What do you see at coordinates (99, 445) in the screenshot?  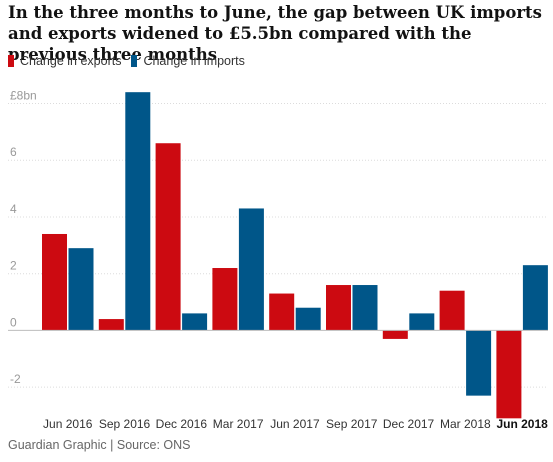 I see `source-credit: Guardian Graphic | Source: ONS` at bounding box center [99, 445].